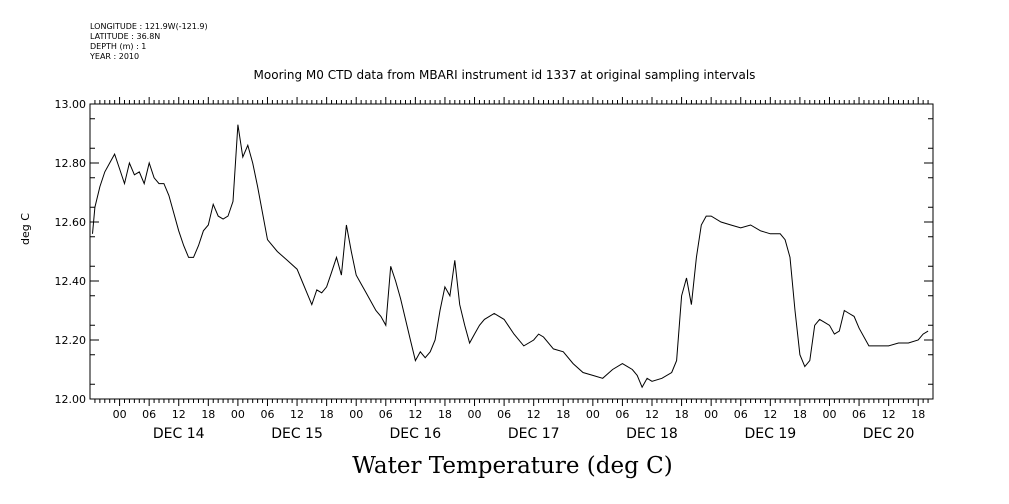 The image size is (1009, 504). Describe the element at coordinates (71, 340) in the screenshot. I see `y-tick-label: 12.20` at that location.